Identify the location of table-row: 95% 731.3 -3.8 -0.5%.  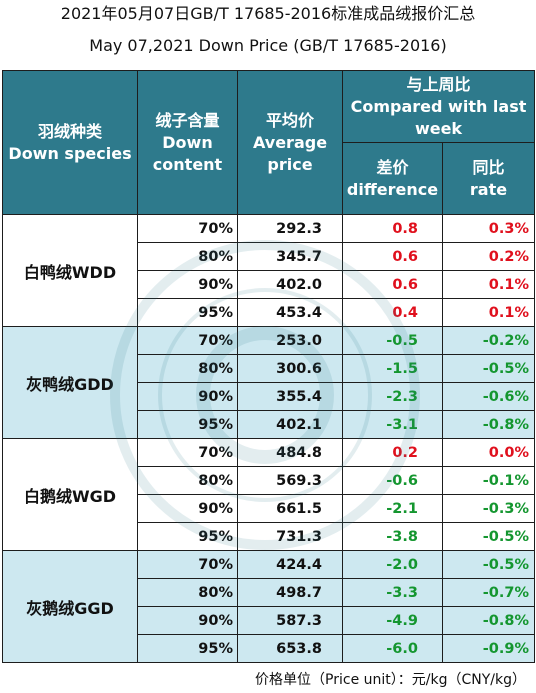
(269, 536).